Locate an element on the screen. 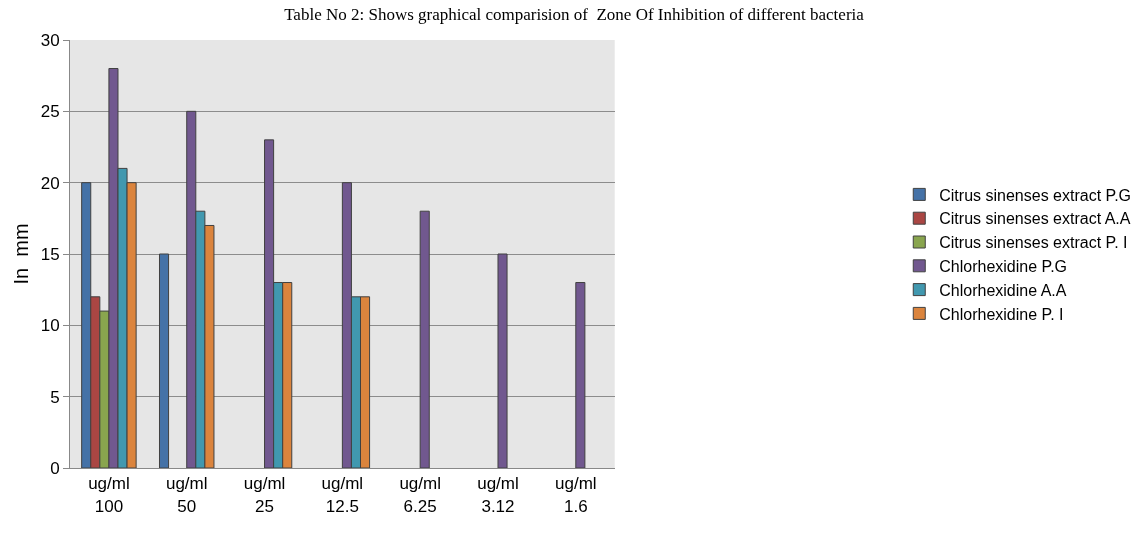 Image resolution: width=1148 pixels, height=558 pixels. y-tick-label: 20 is located at coordinates (50, 183).